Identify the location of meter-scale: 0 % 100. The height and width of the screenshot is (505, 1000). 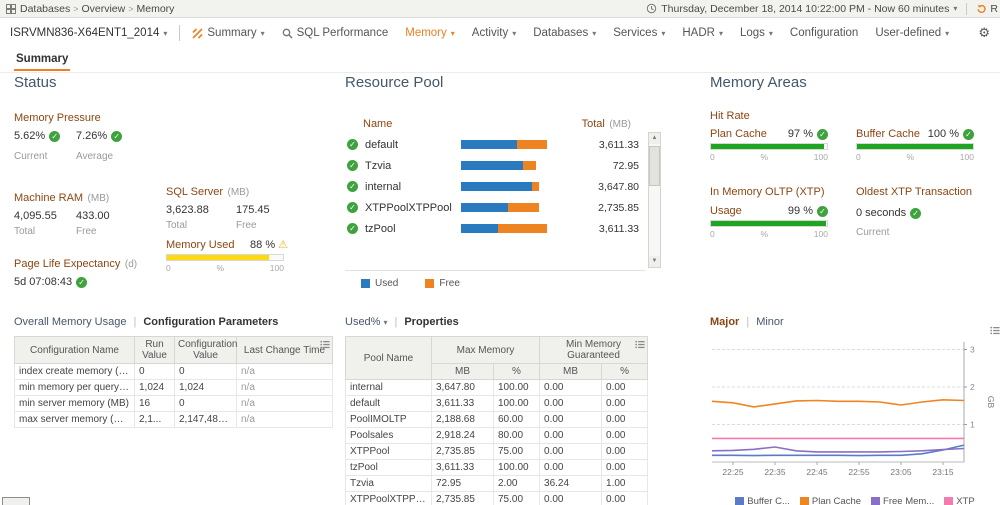
(225, 268).